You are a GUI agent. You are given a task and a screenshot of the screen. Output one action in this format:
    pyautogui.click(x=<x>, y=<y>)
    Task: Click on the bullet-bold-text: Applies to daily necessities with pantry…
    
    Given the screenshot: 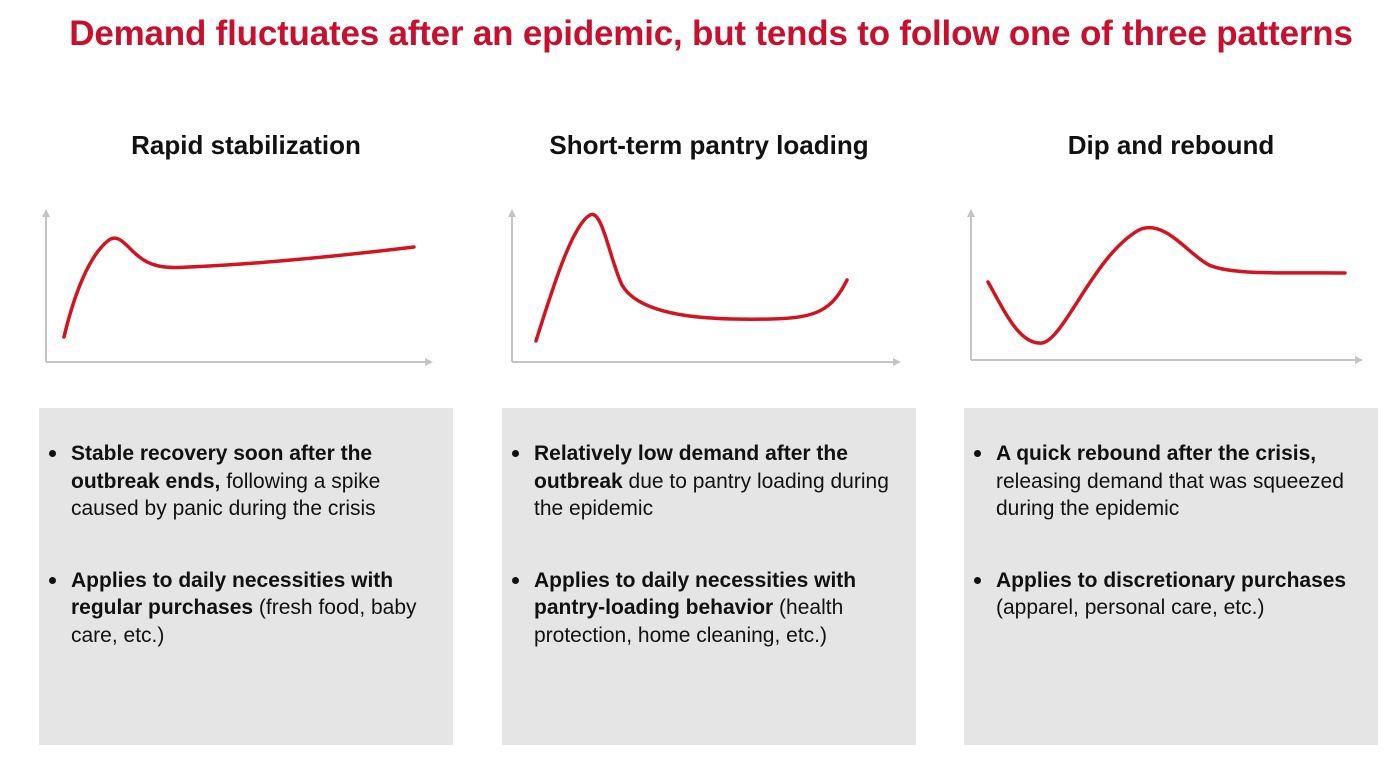 What is the action you would take?
    pyautogui.click(x=695, y=594)
    